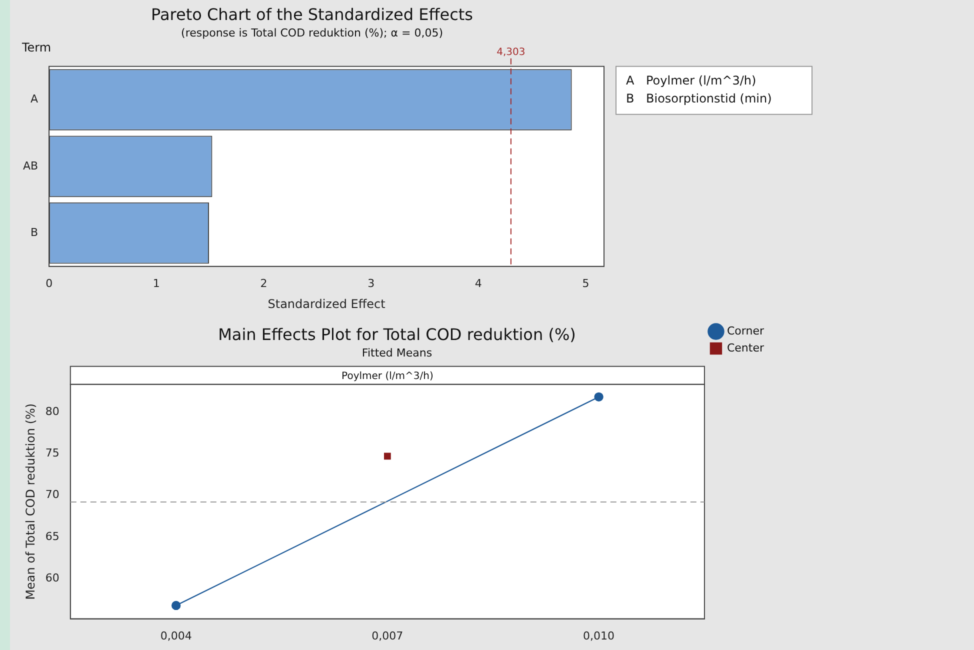  I want to click on legend-label: Corner, so click(745, 331).